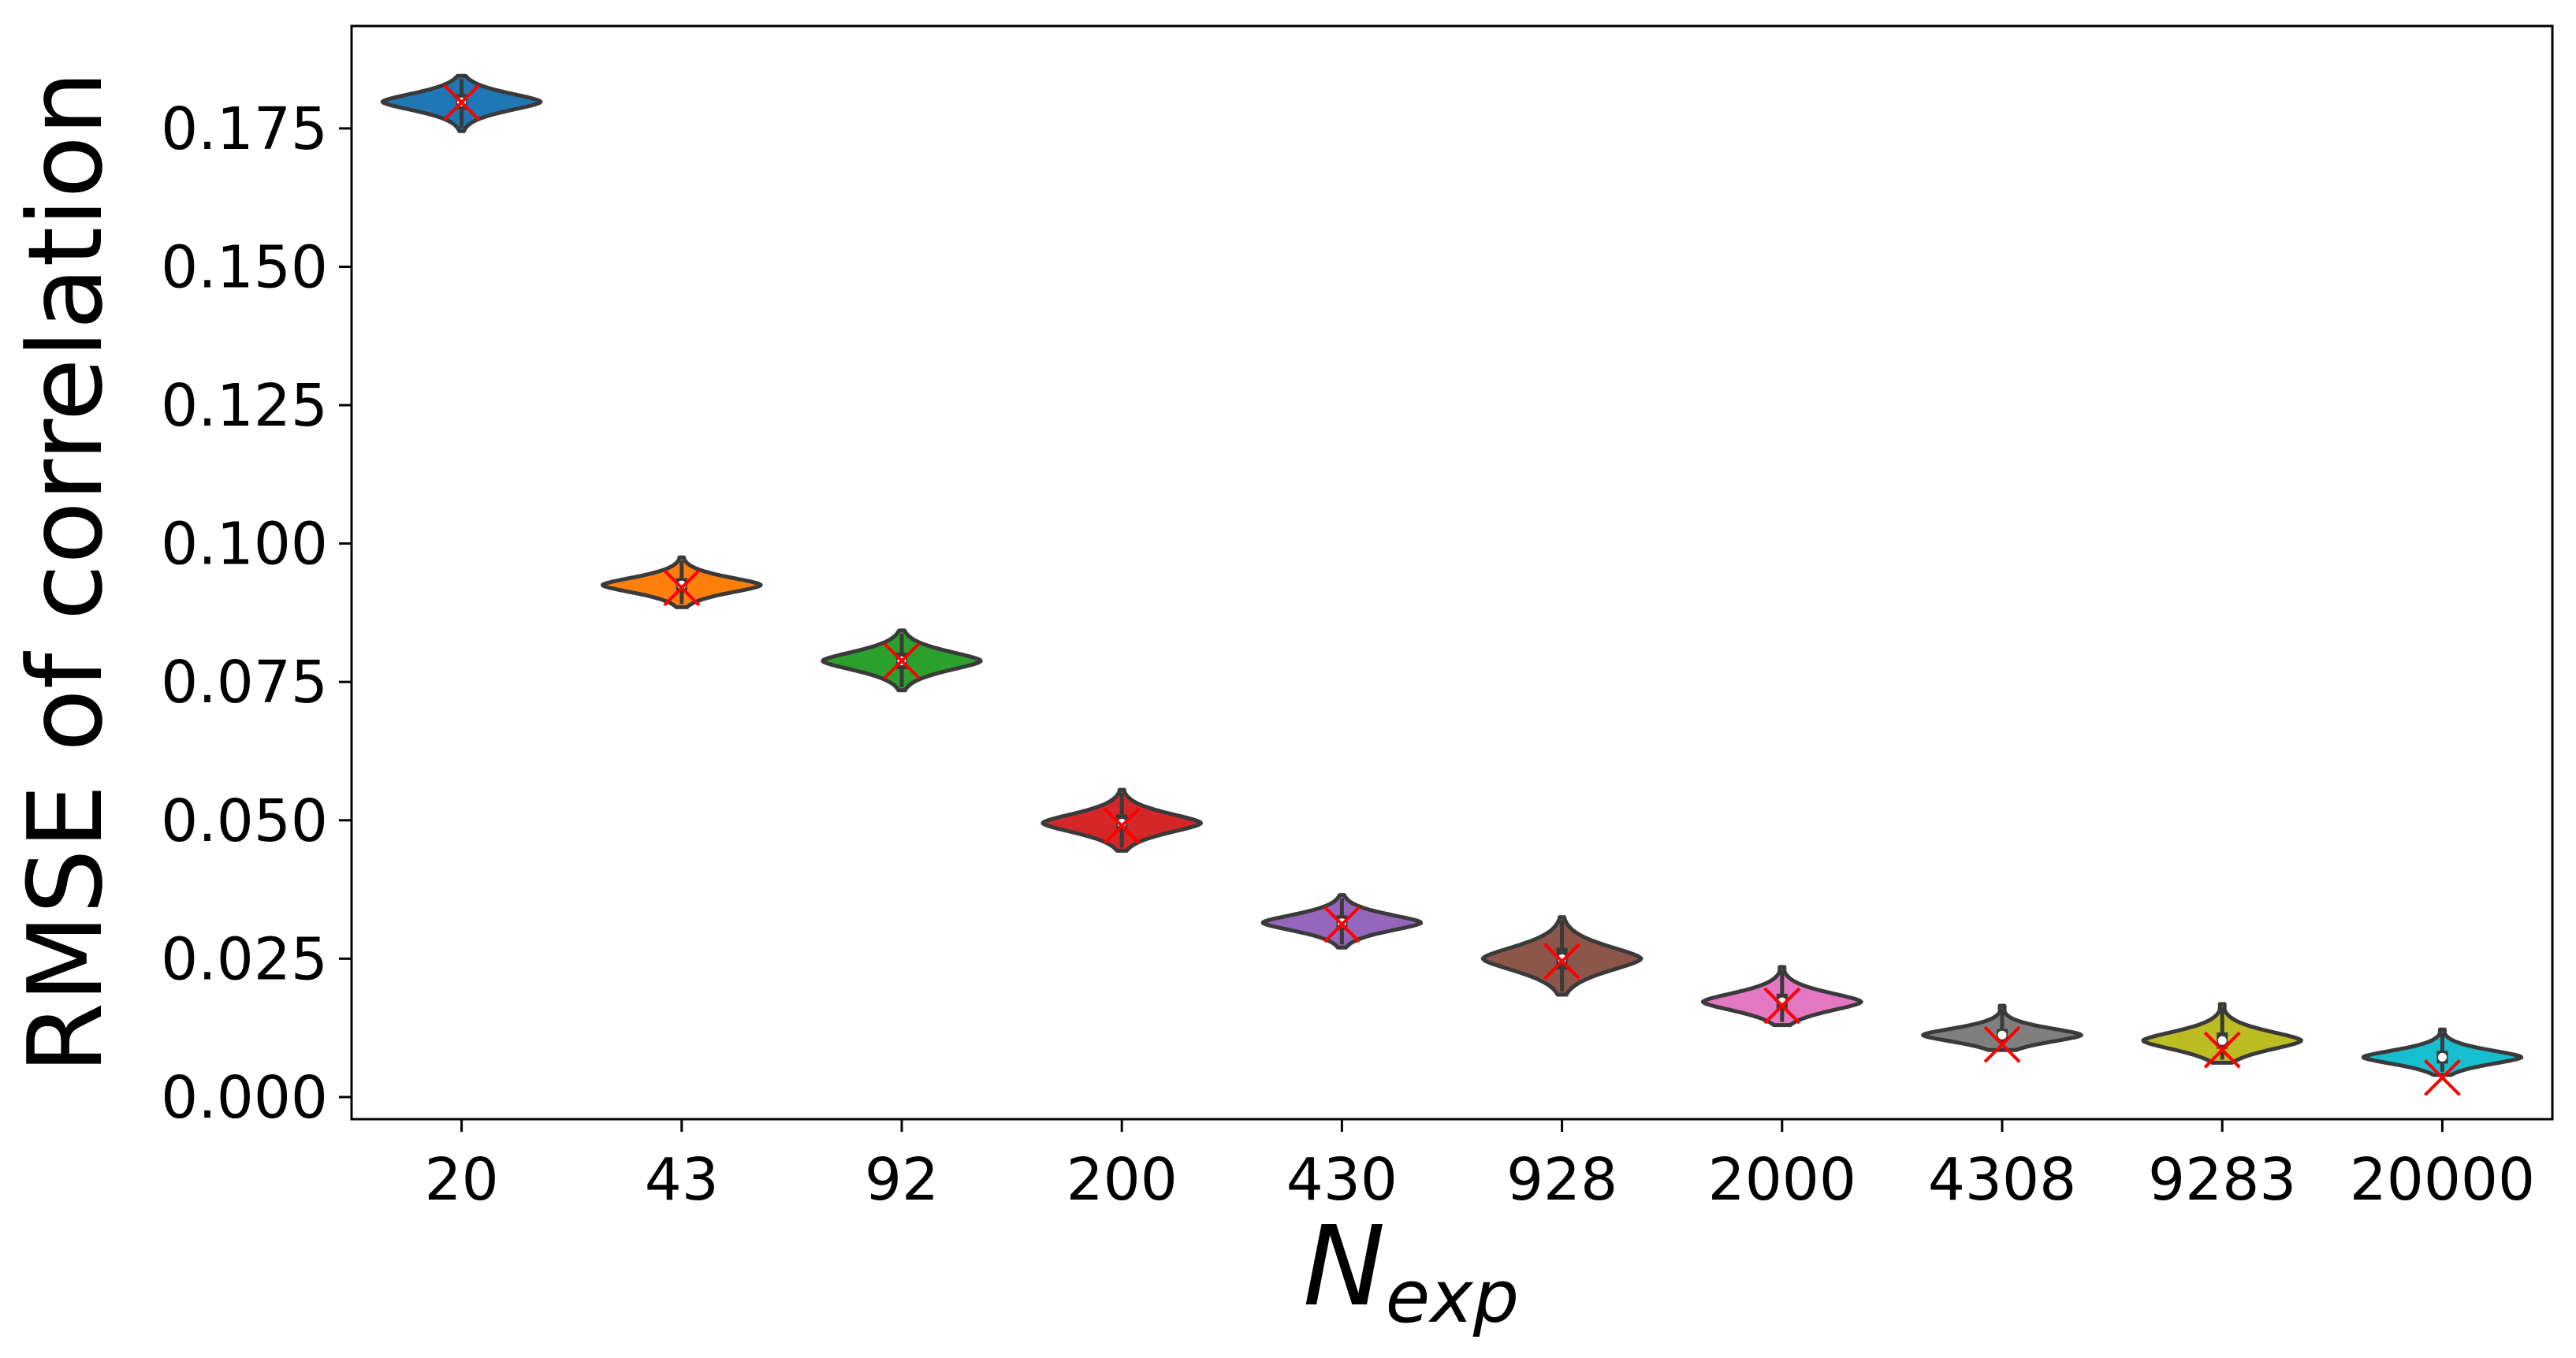 The height and width of the screenshot is (1358, 2576). Describe the element at coordinates (244, 406) in the screenshot. I see `y-tick-label: 0.125` at that location.